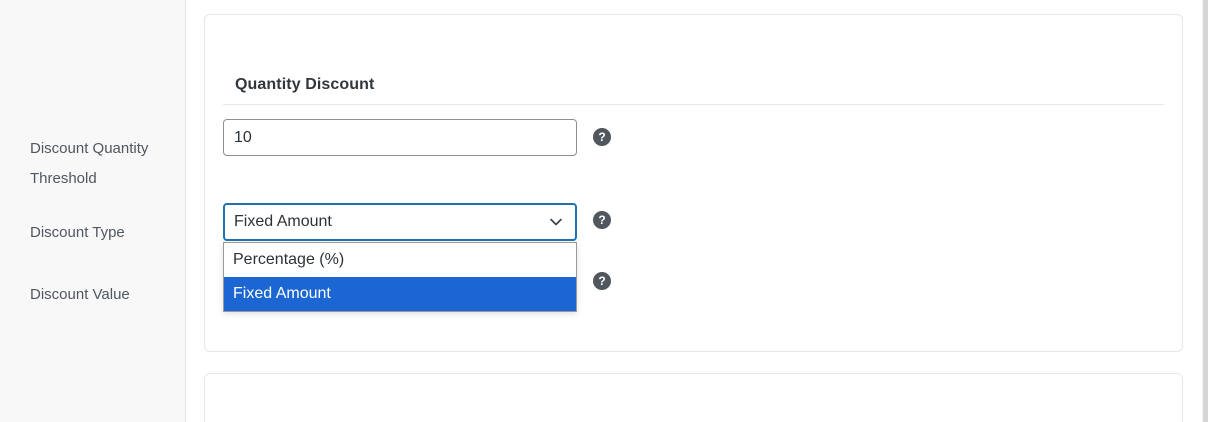 The width and height of the screenshot is (1208, 422). What do you see at coordinates (400, 222) in the screenshot?
I see `discount-type-select: Fixed Amount` at bounding box center [400, 222].